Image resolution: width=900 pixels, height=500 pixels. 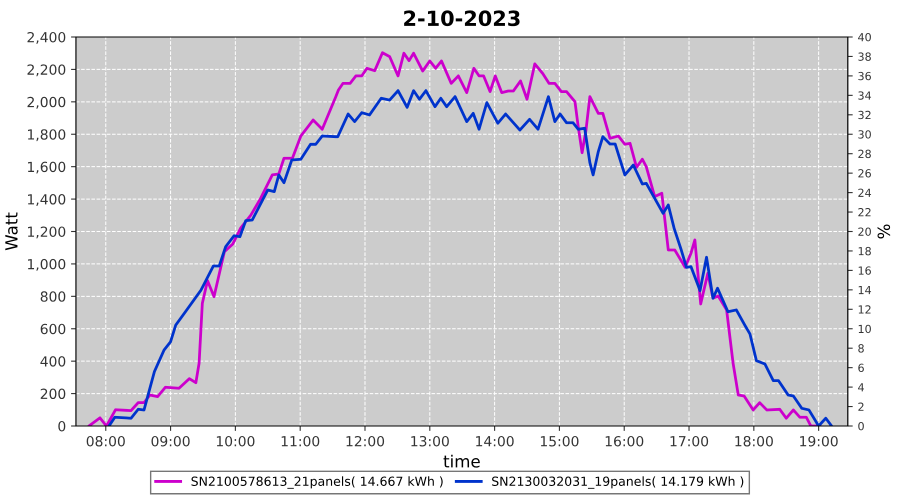 I want to click on legend-label: SN2100578613_21panels( 14.667 kWh ), so click(x=317, y=482).